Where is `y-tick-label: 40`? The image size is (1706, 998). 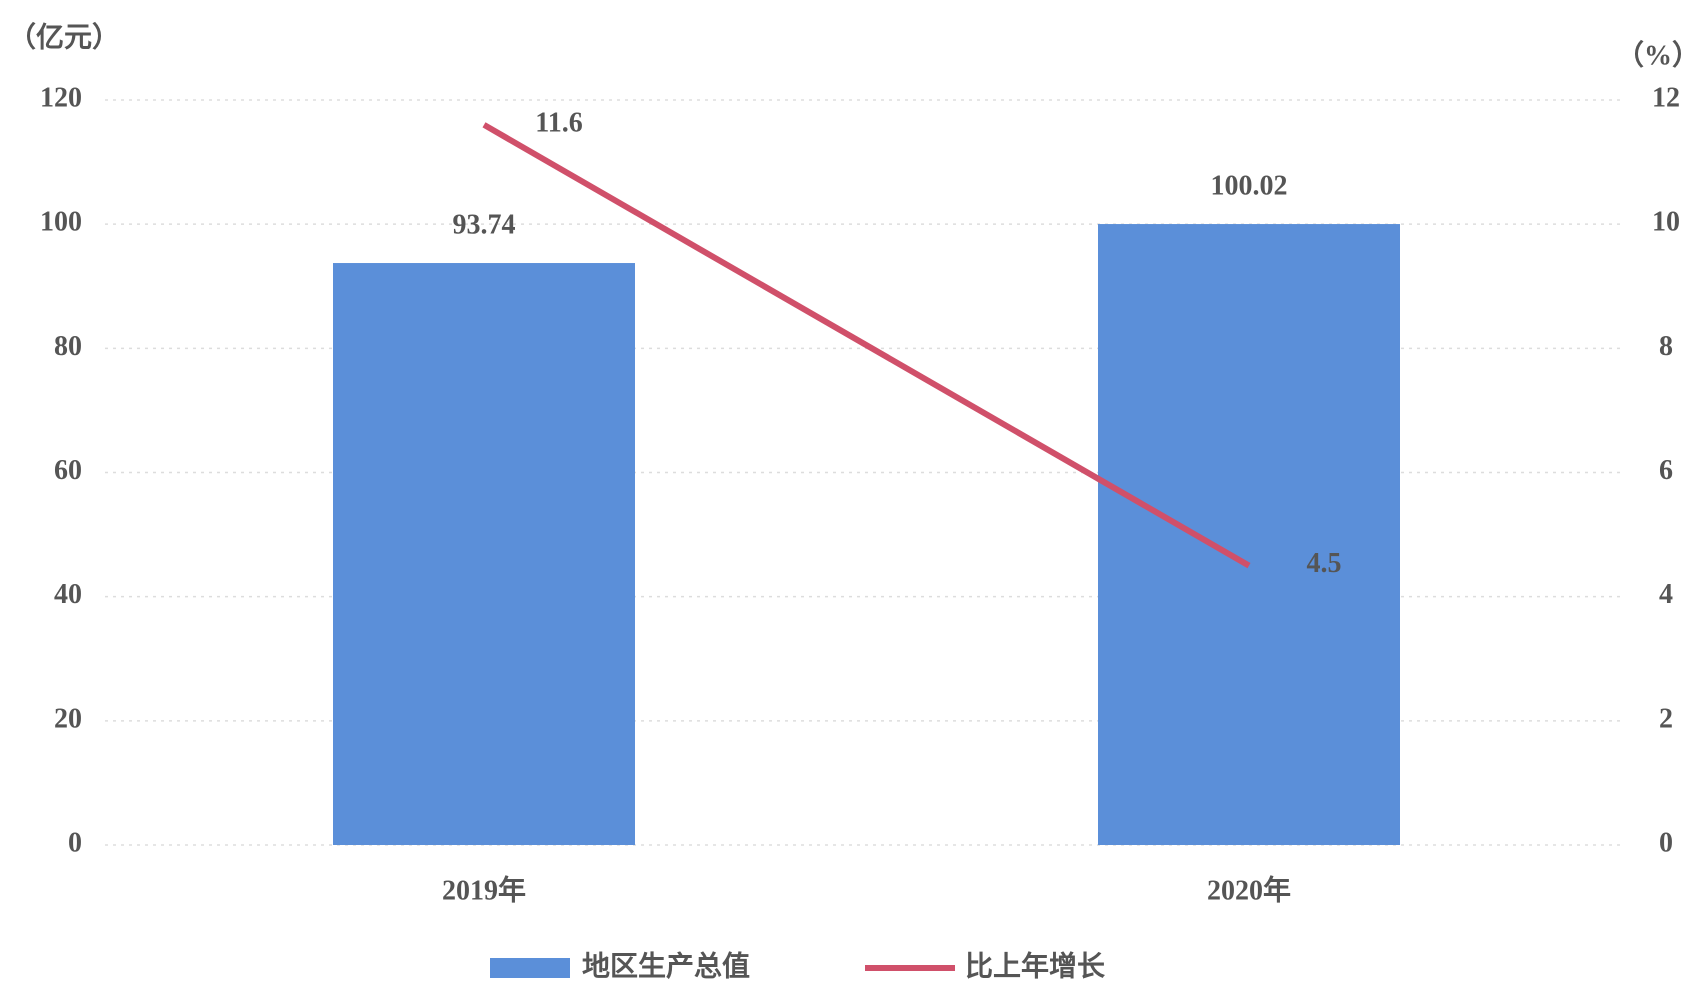 y-tick-label: 40 is located at coordinates (68, 594).